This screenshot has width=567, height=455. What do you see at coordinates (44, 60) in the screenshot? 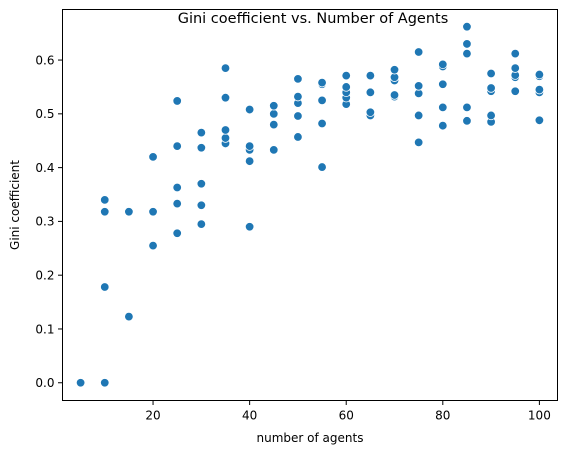
I see `y-tick-label: 0.6` at bounding box center [44, 60].